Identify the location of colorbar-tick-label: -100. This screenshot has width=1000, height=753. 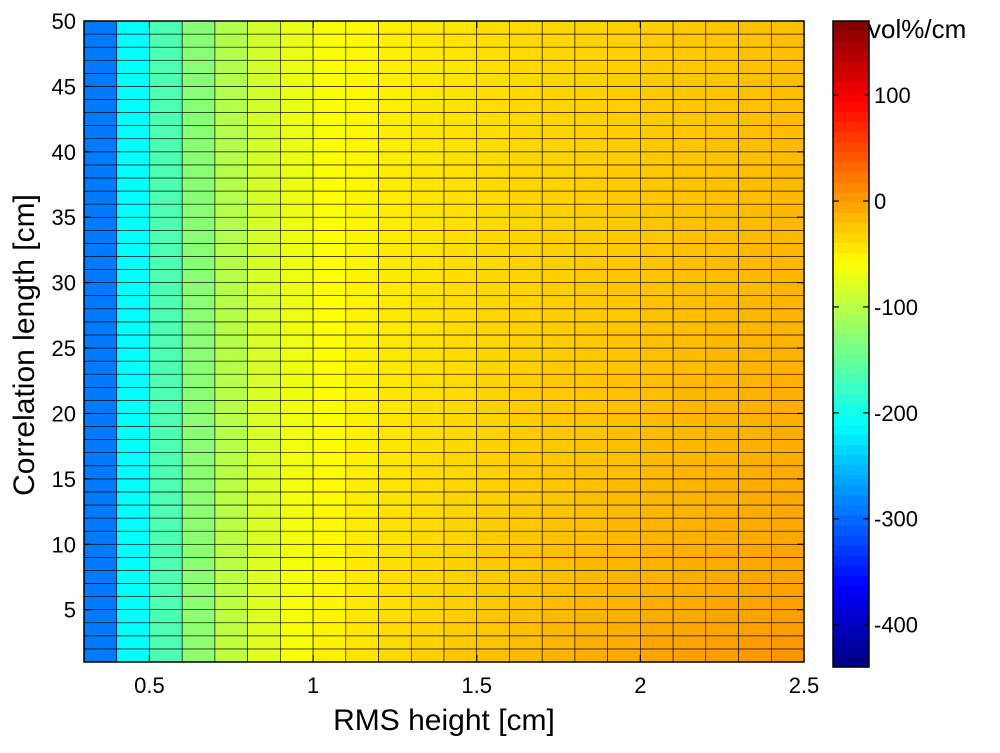
(896, 307).